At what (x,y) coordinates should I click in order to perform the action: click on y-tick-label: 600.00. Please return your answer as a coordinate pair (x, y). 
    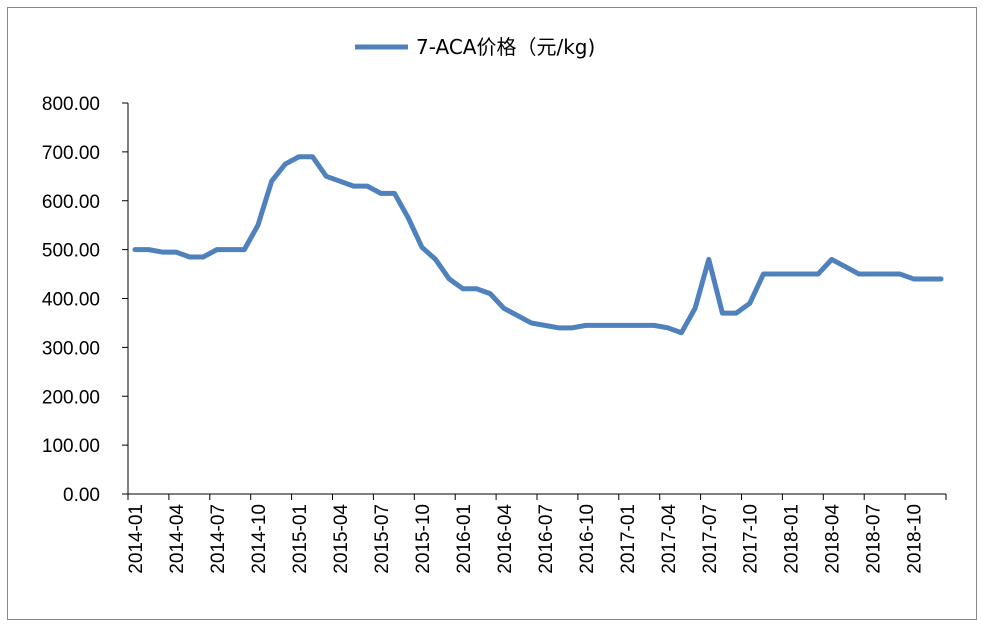
    Looking at the image, I should click on (71, 202).